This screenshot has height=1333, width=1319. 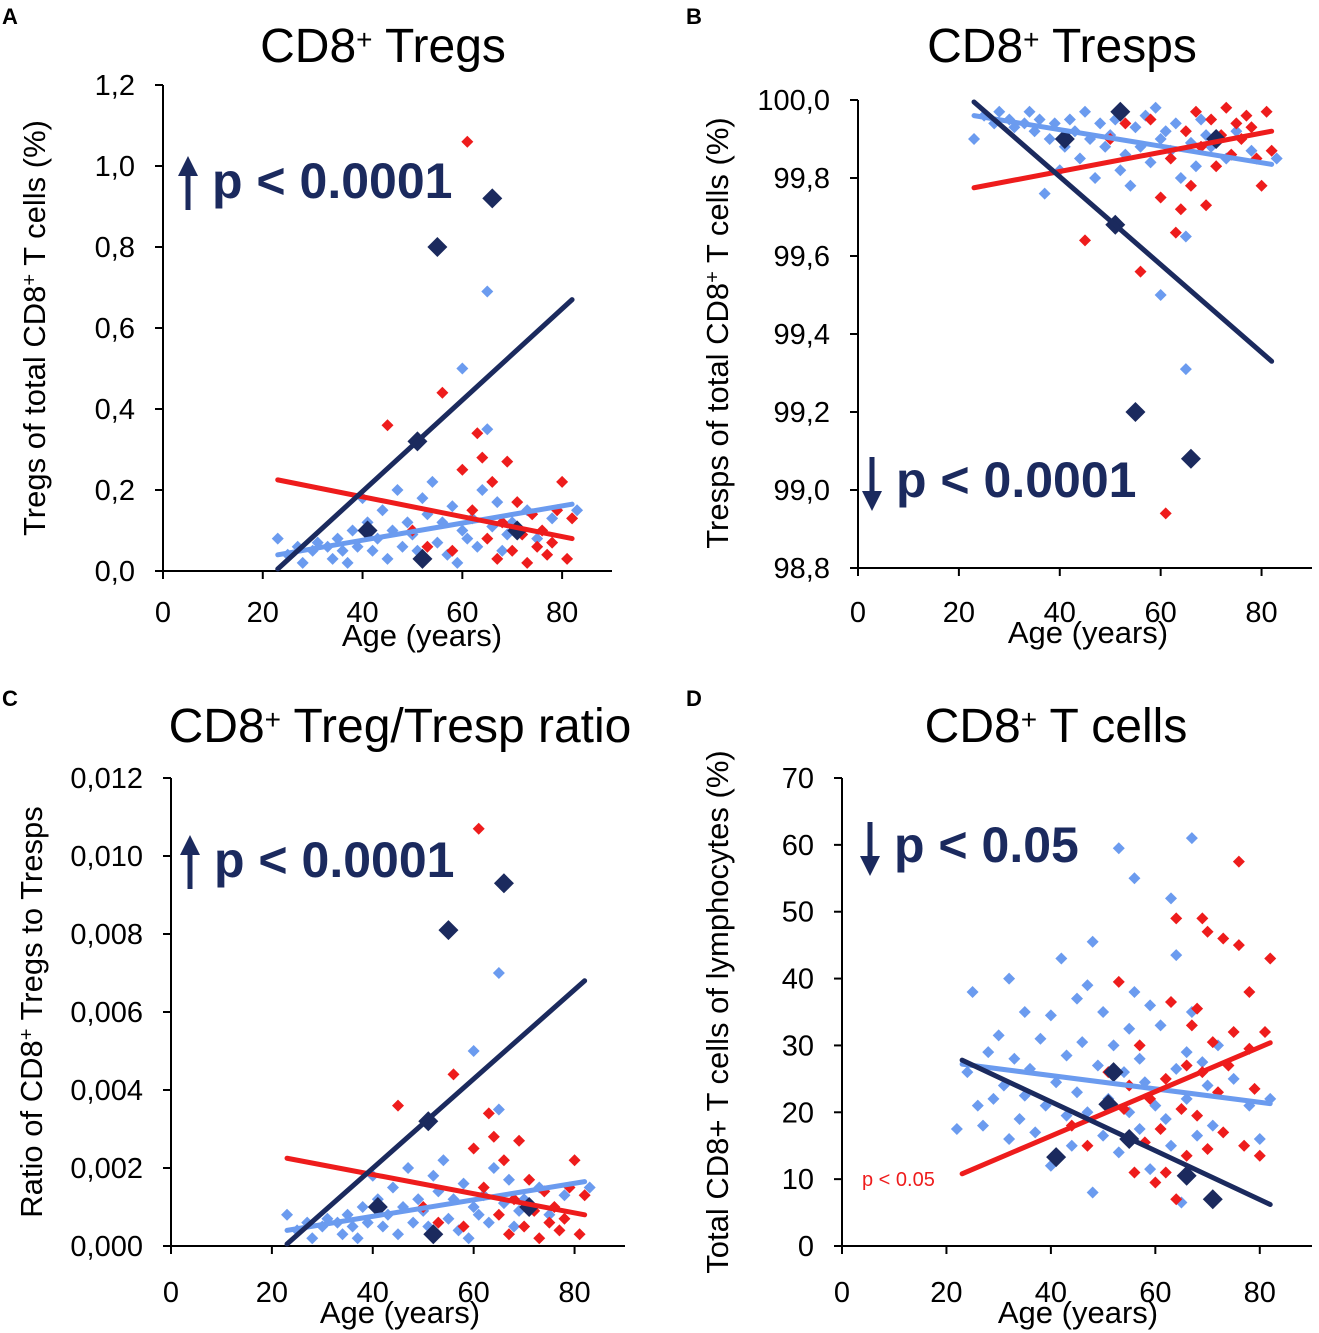 I want to click on y-tick-label: 0,004, so click(x=106, y=1091).